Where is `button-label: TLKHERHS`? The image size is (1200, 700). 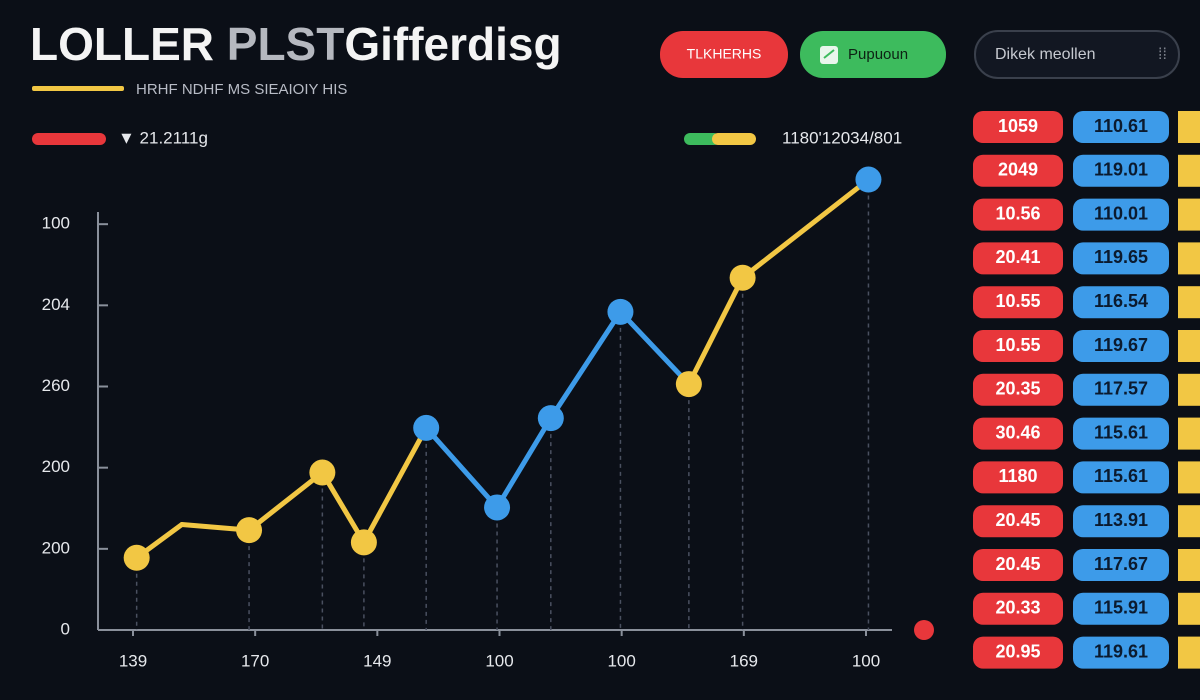 button-label: TLKHERHS is located at coordinates (724, 54).